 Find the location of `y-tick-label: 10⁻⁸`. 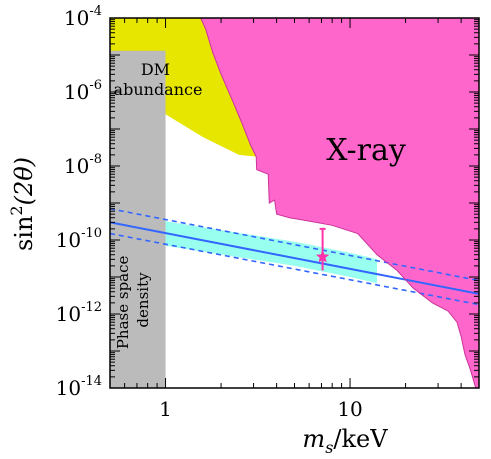

y-tick-label: 10⁻⁸ is located at coordinates (83, 165).